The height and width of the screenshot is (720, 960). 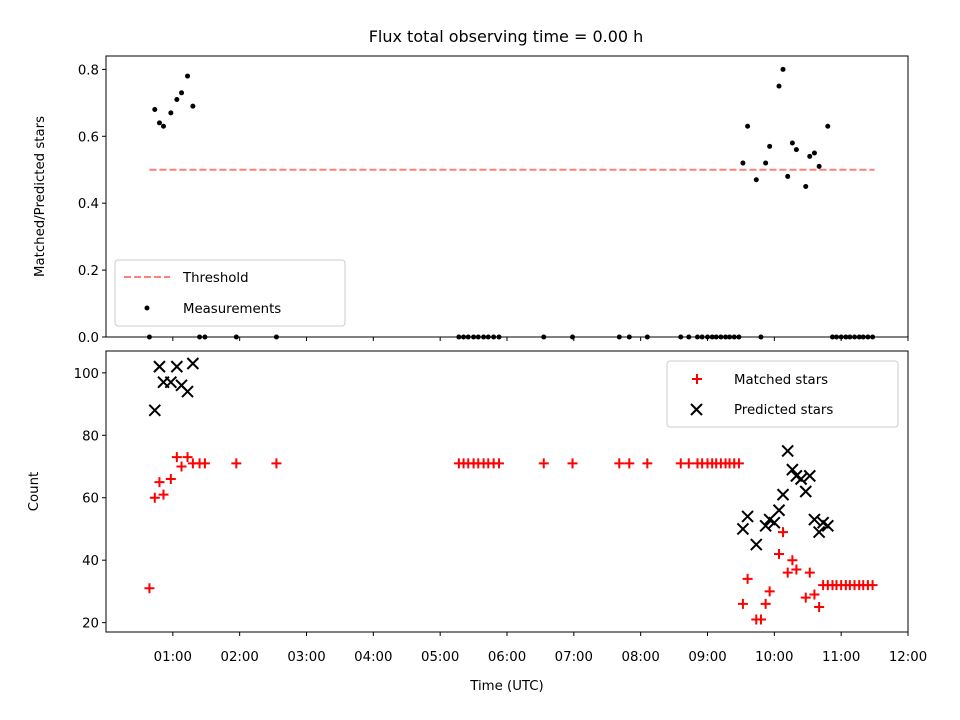 I want to click on predicted-legend-swatch, so click(x=696, y=409).